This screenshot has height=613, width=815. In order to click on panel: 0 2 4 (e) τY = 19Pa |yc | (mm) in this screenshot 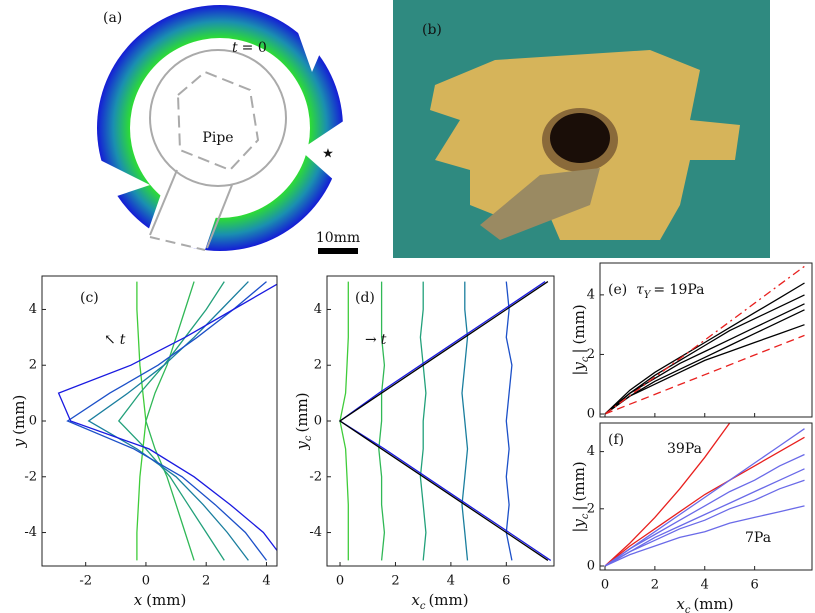, I will do `click(691, 342)`.